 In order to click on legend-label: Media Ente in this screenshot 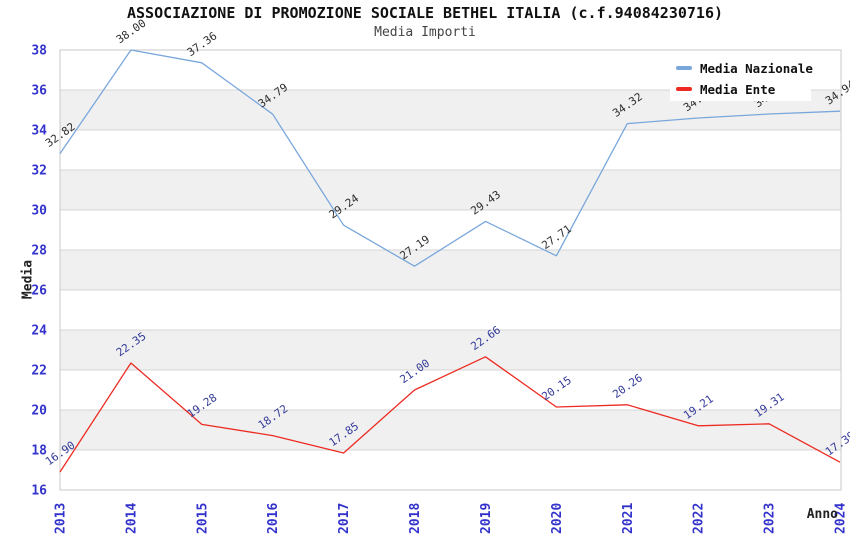, I will do `click(738, 89)`.